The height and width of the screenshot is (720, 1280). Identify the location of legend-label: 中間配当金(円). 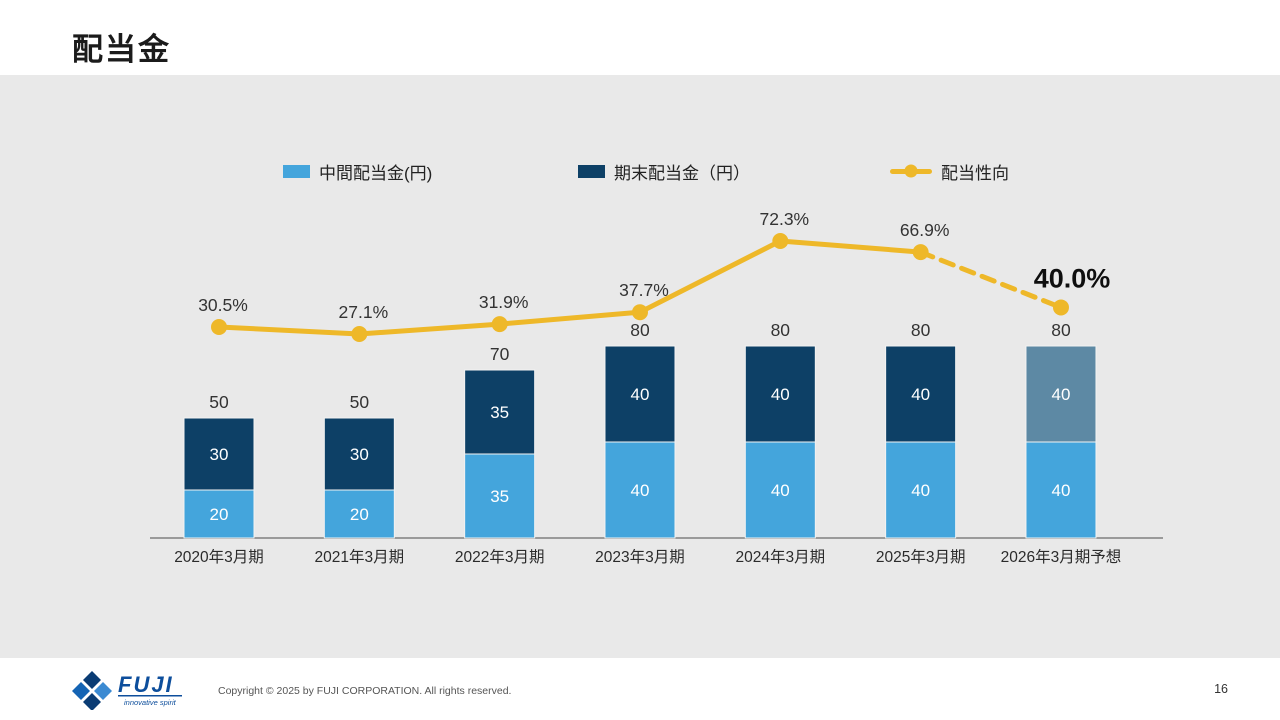
(376, 173).